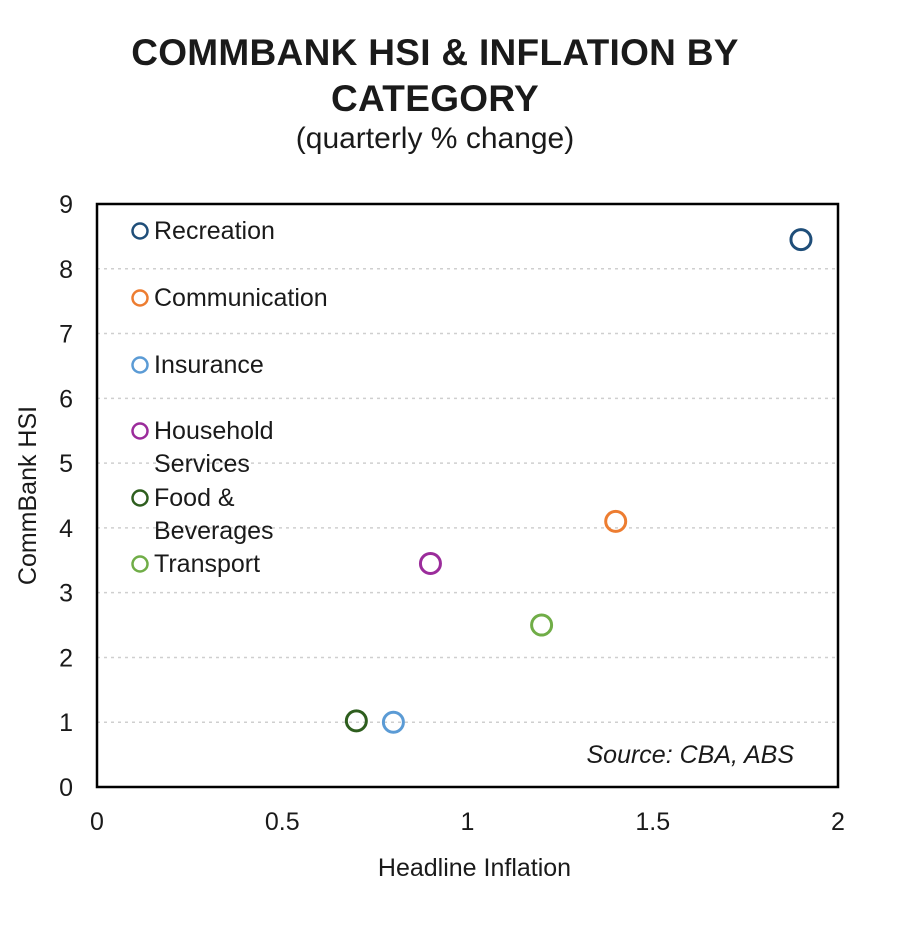  I want to click on chart-title: COMMBANK HSI & INFLATION BY CATEGORY, so click(435, 76).